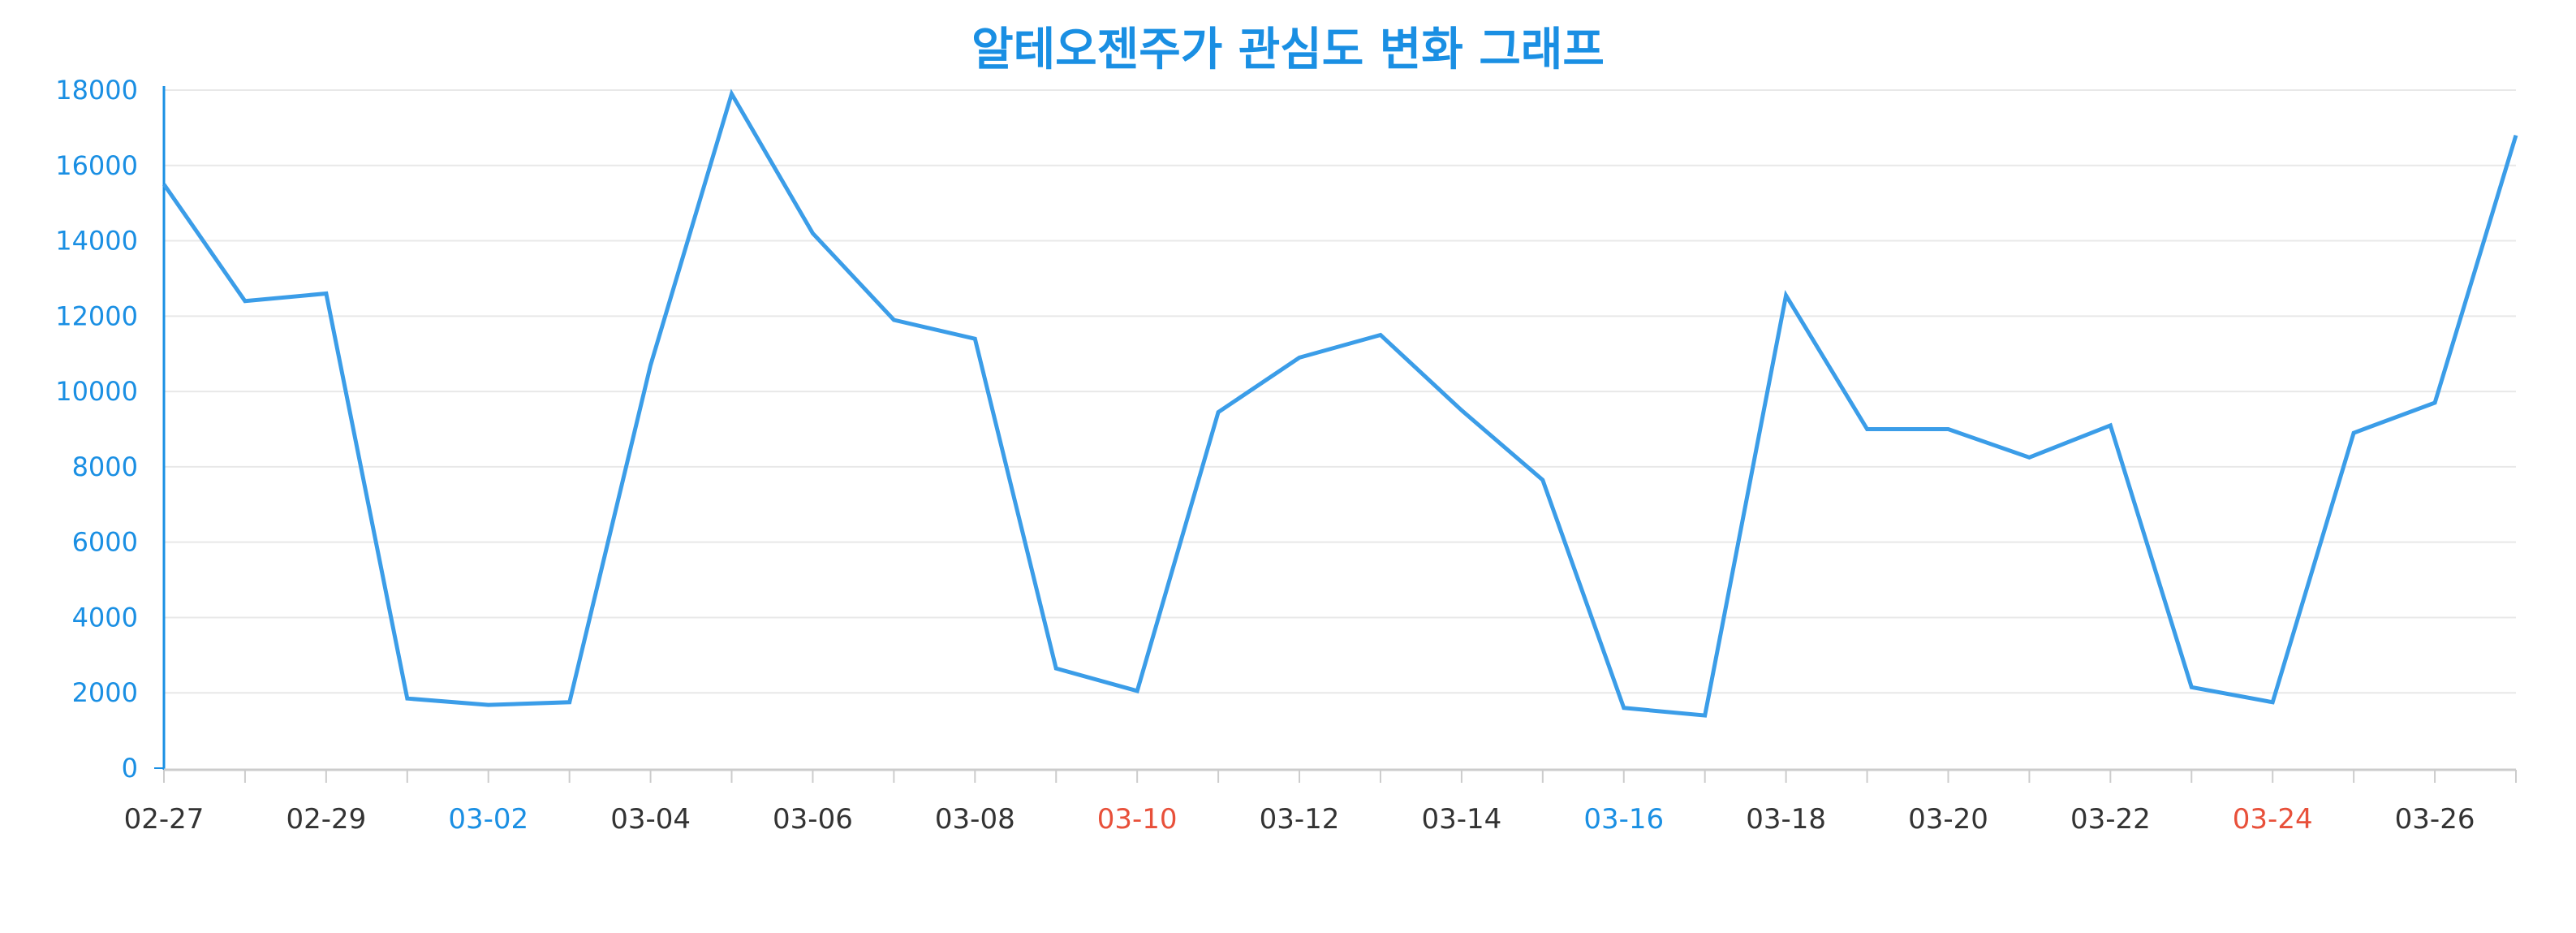  What do you see at coordinates (97, 241) in the screenshot?
I see `y-tick-label: 14000` at bounding box center [97, 241].